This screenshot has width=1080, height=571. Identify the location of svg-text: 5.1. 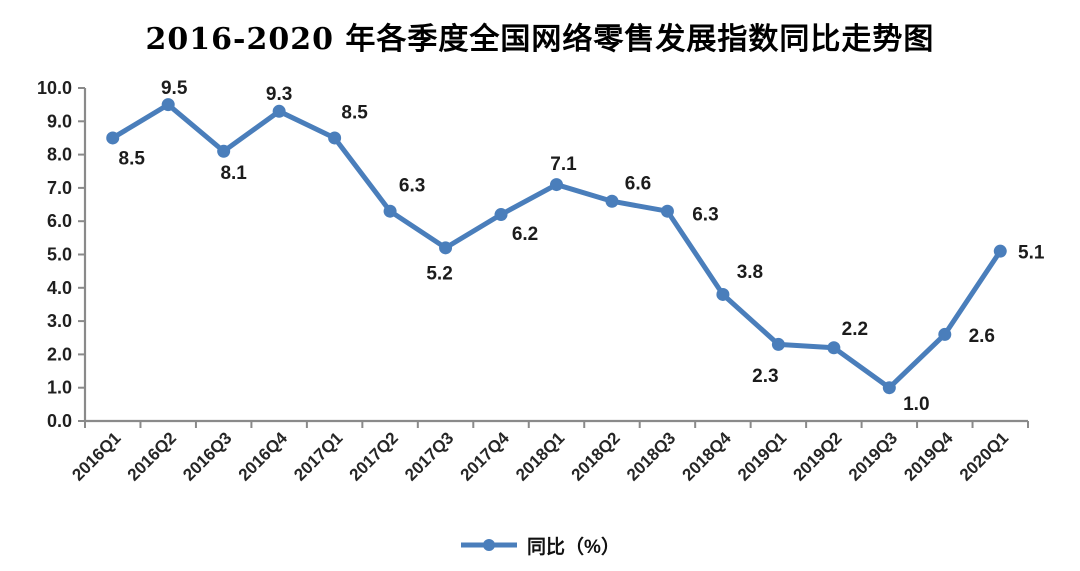
(1031, 253).